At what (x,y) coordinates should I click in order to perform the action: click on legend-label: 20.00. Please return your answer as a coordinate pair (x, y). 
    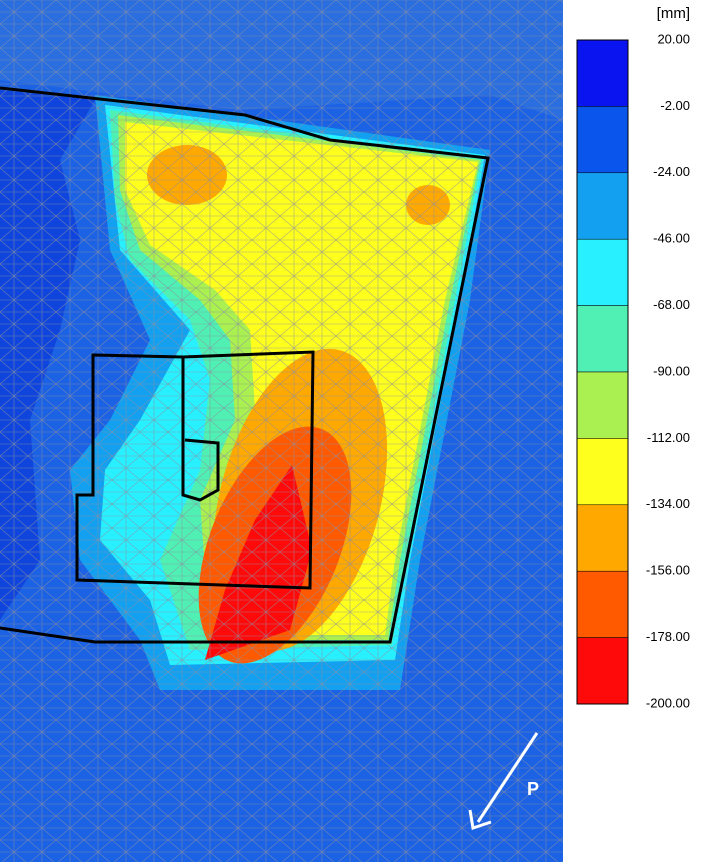
    Looking at the image, I should click on (673, 38).